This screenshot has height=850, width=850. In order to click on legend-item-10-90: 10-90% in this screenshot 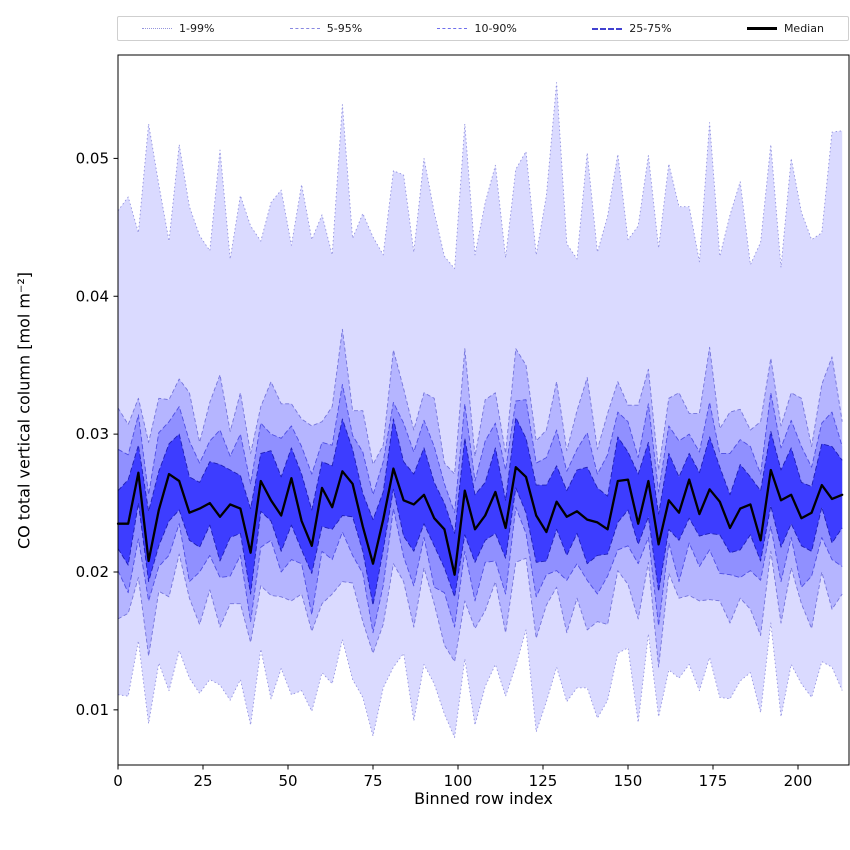, I will do `click(477, 28)`.